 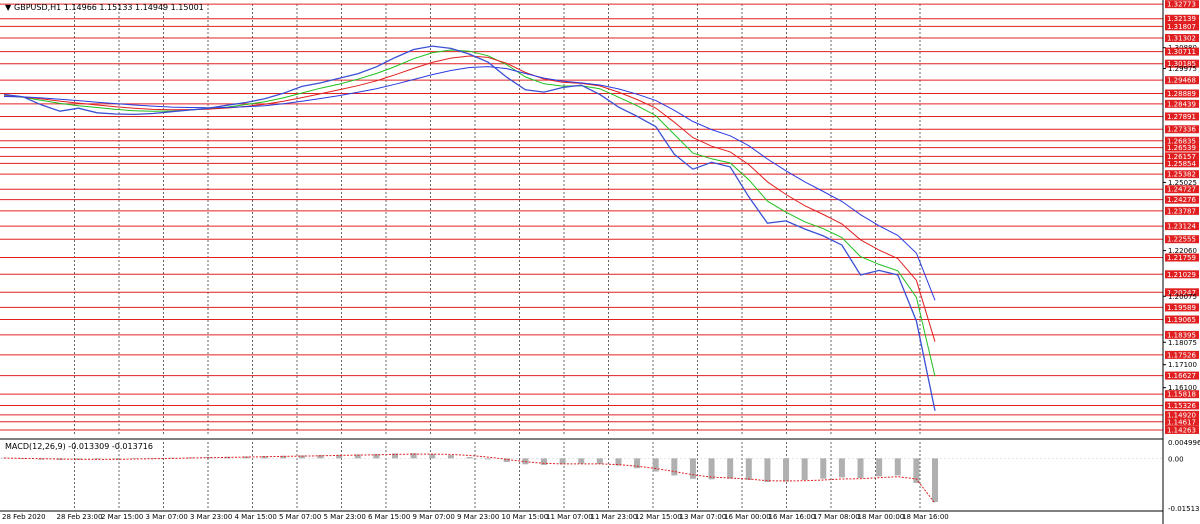 What do you see at coordinates (1182, 183) in the screenshot?
I see `y-tick-label: 1.25025` at bounding box center [1182, 183].